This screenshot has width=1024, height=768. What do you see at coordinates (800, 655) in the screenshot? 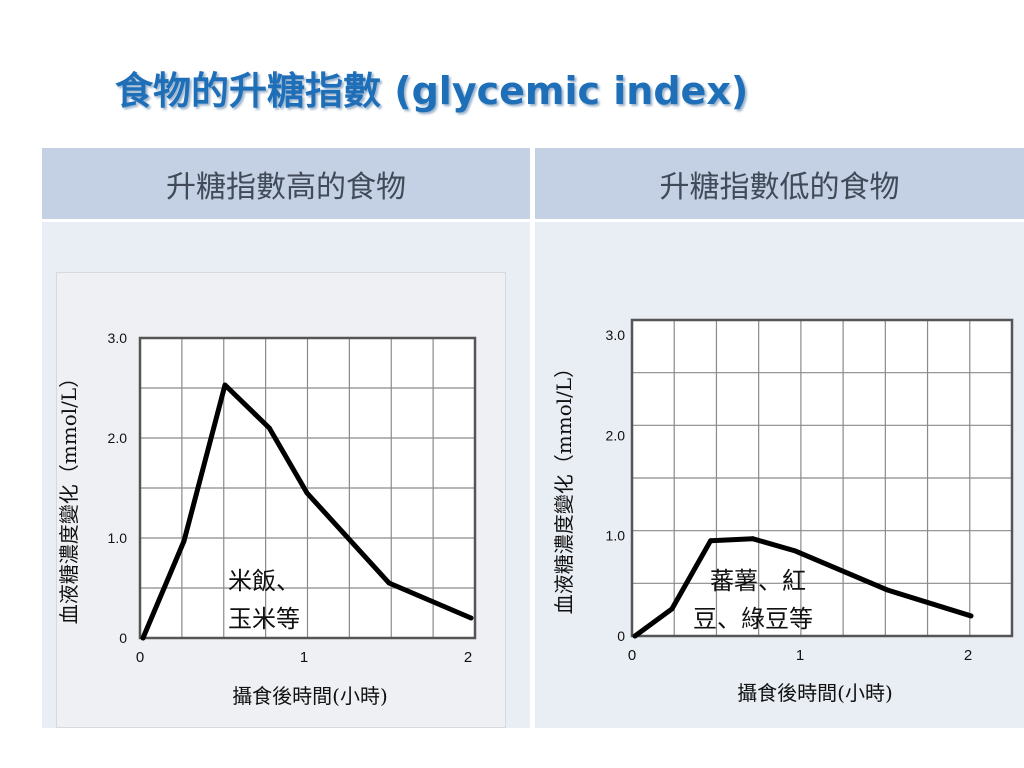
I see `low-gi-x-tick-label: 1` at bounding box center [800, 655].